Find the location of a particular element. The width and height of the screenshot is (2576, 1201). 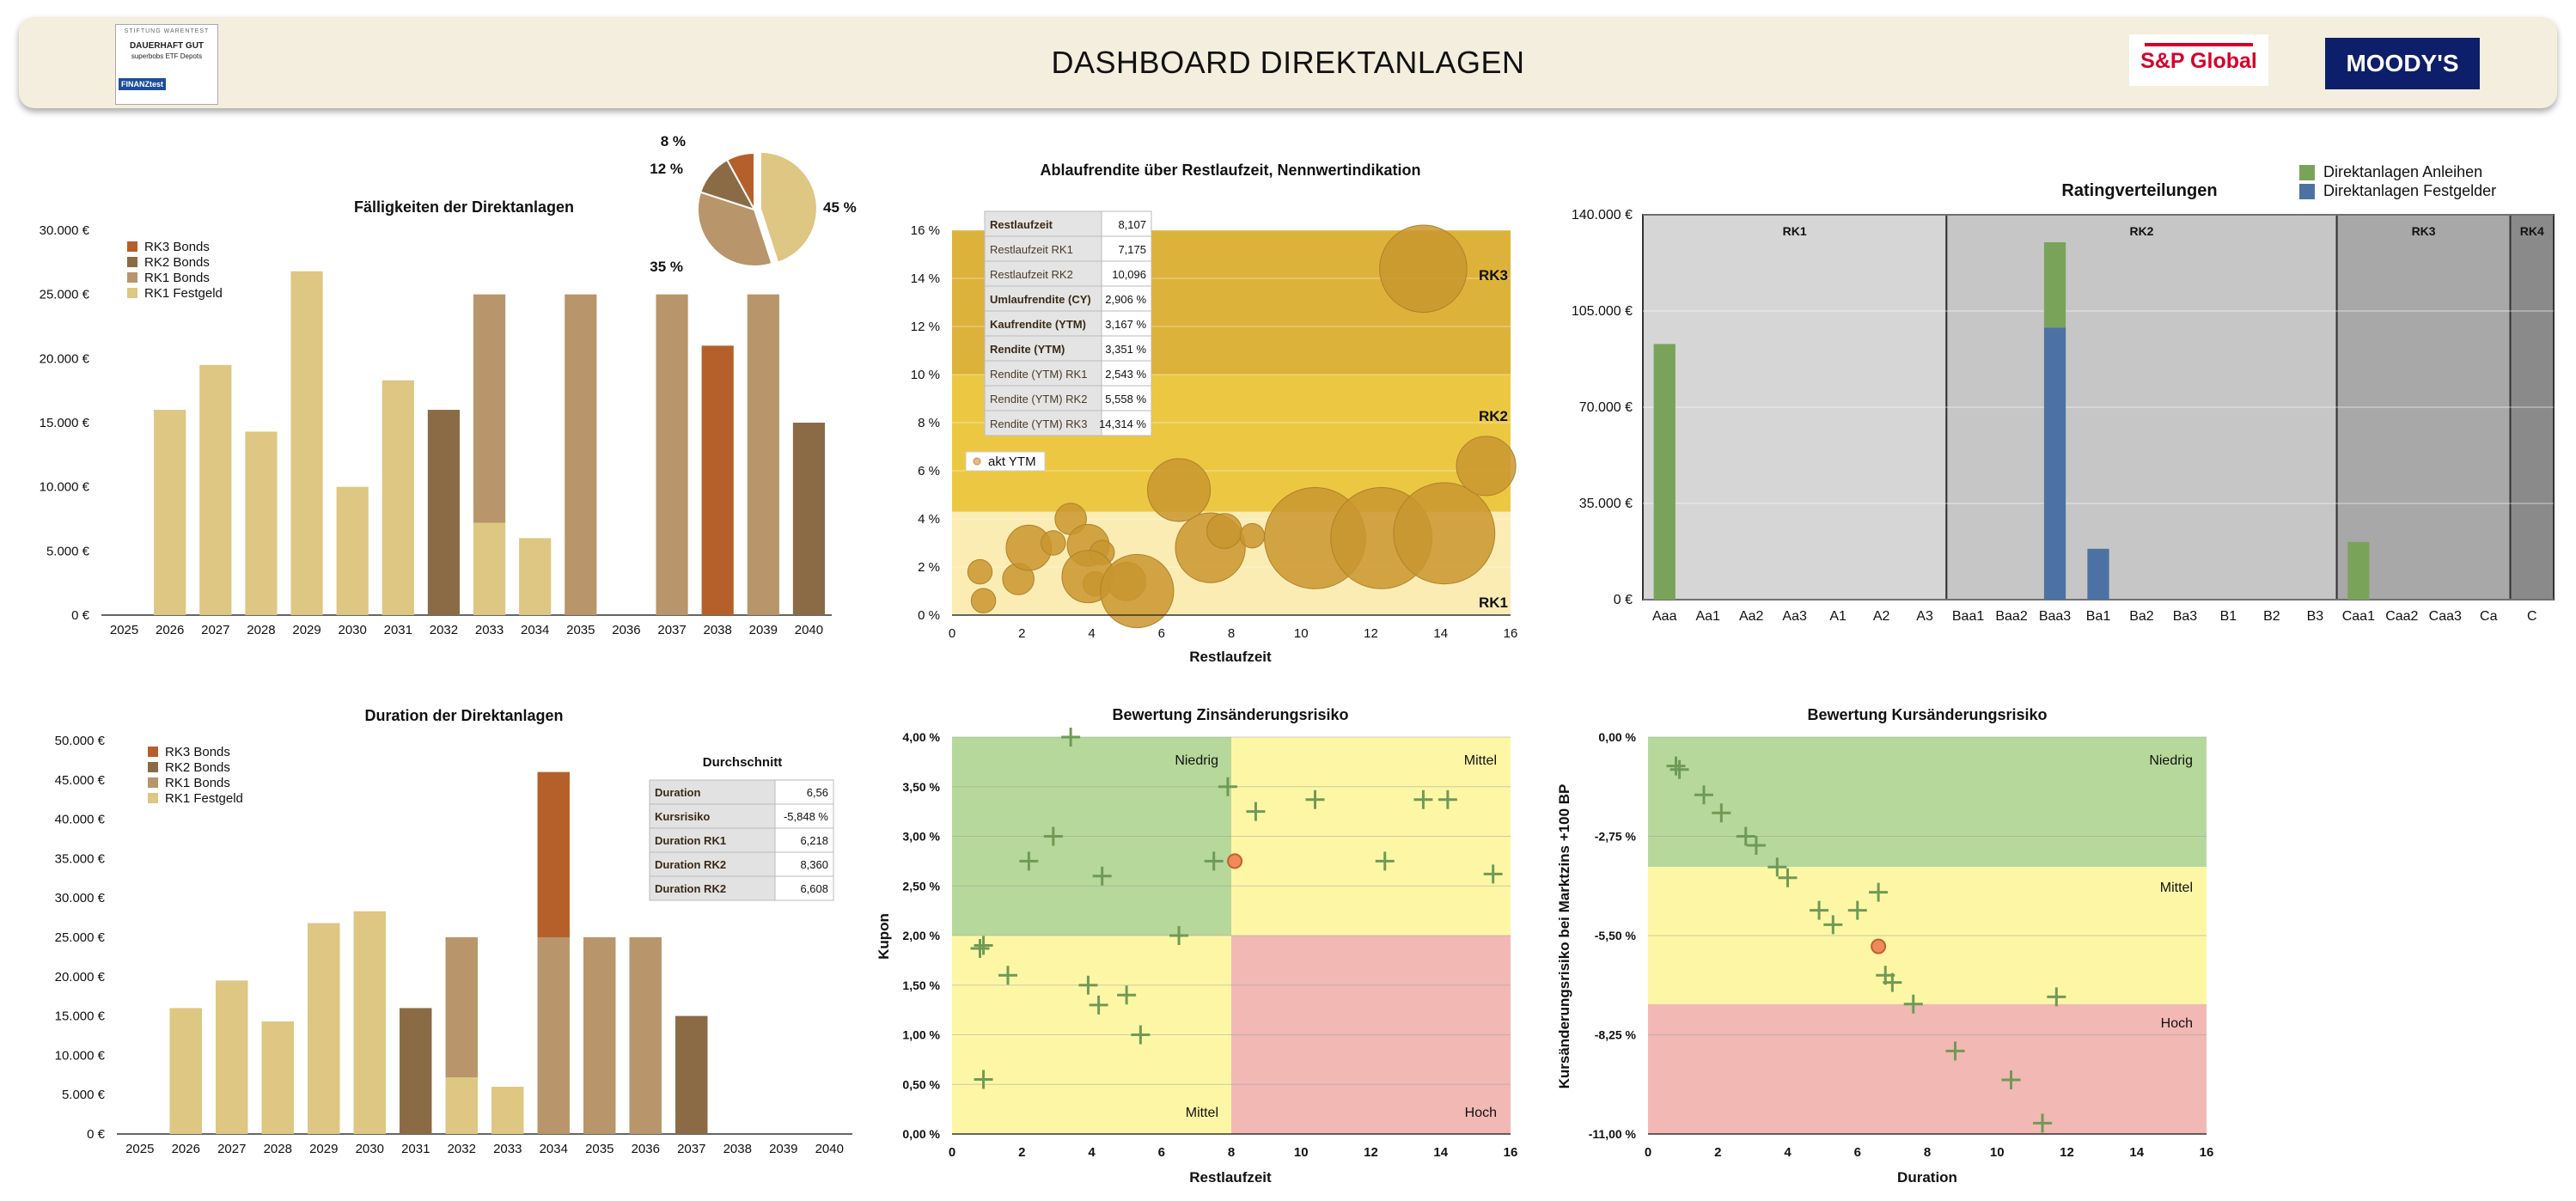

y-tick-label: 2 % is located at coordinates (929, 567).